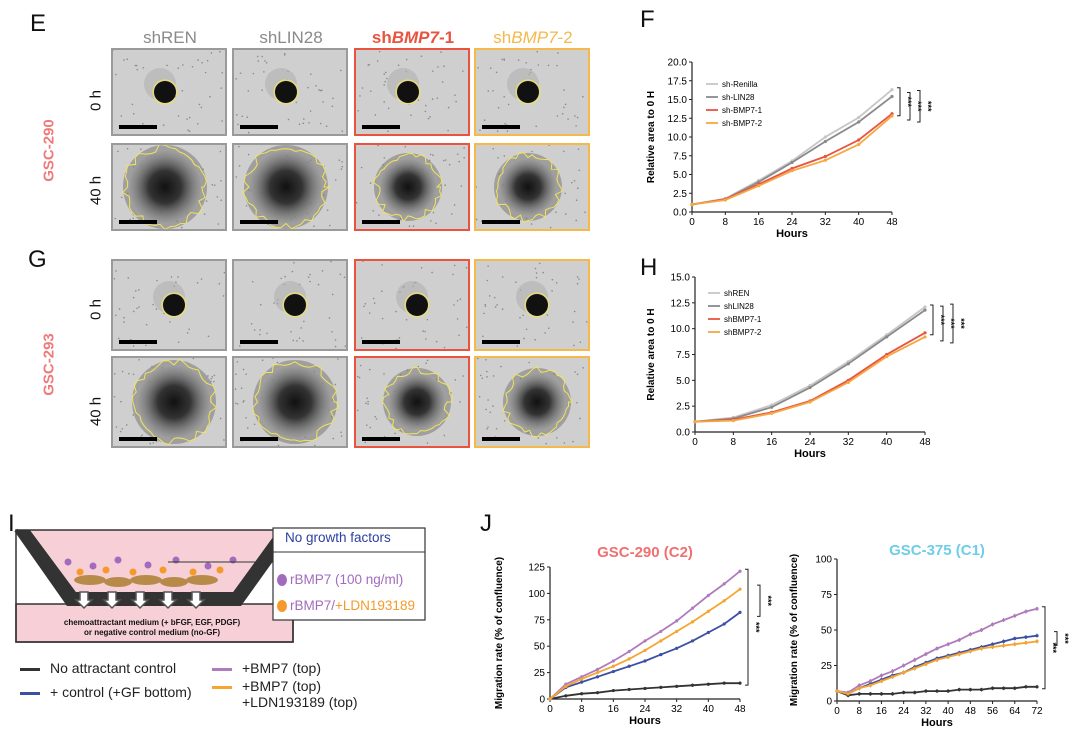  I want to click on series-legend-item: +BMP7 (top) +LDN193189 (top), so click(285, 694).